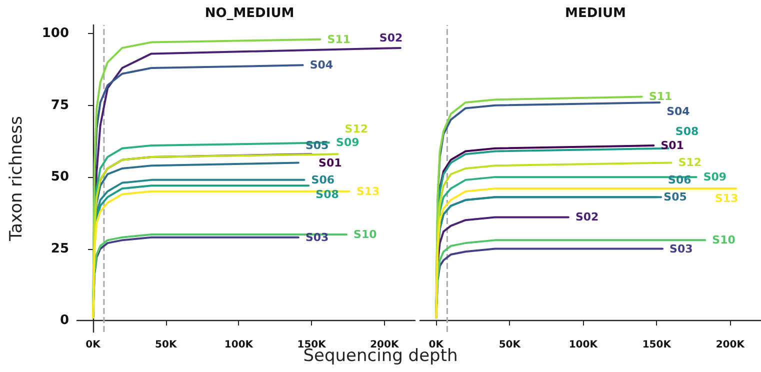 This screenshot has height=372, width=761. Describe the element at coordinates (731, 345) in the screenshot. I see `x-tick-label: 200K` at that location.